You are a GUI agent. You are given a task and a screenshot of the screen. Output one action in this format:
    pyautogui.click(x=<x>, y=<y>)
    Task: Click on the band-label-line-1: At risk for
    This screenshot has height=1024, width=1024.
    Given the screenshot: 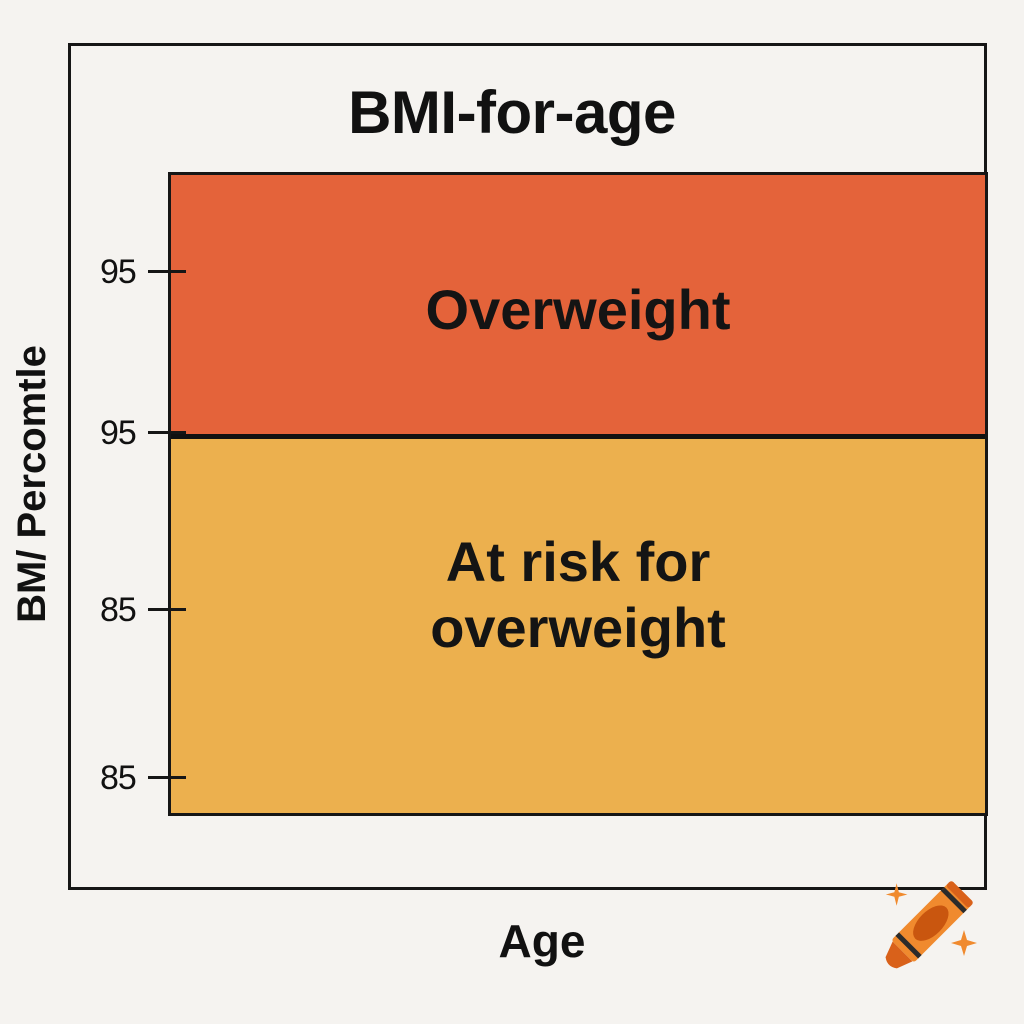 What is the action you would take?
    pyautogui.click(x=578, y=561)
    